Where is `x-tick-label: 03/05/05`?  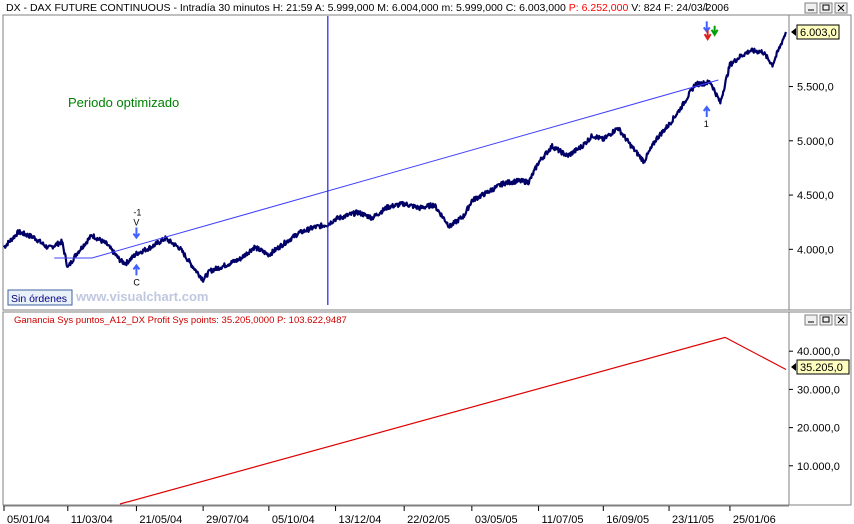 x-tick-label: 03/05/05 is located at coordinates (496, 519).